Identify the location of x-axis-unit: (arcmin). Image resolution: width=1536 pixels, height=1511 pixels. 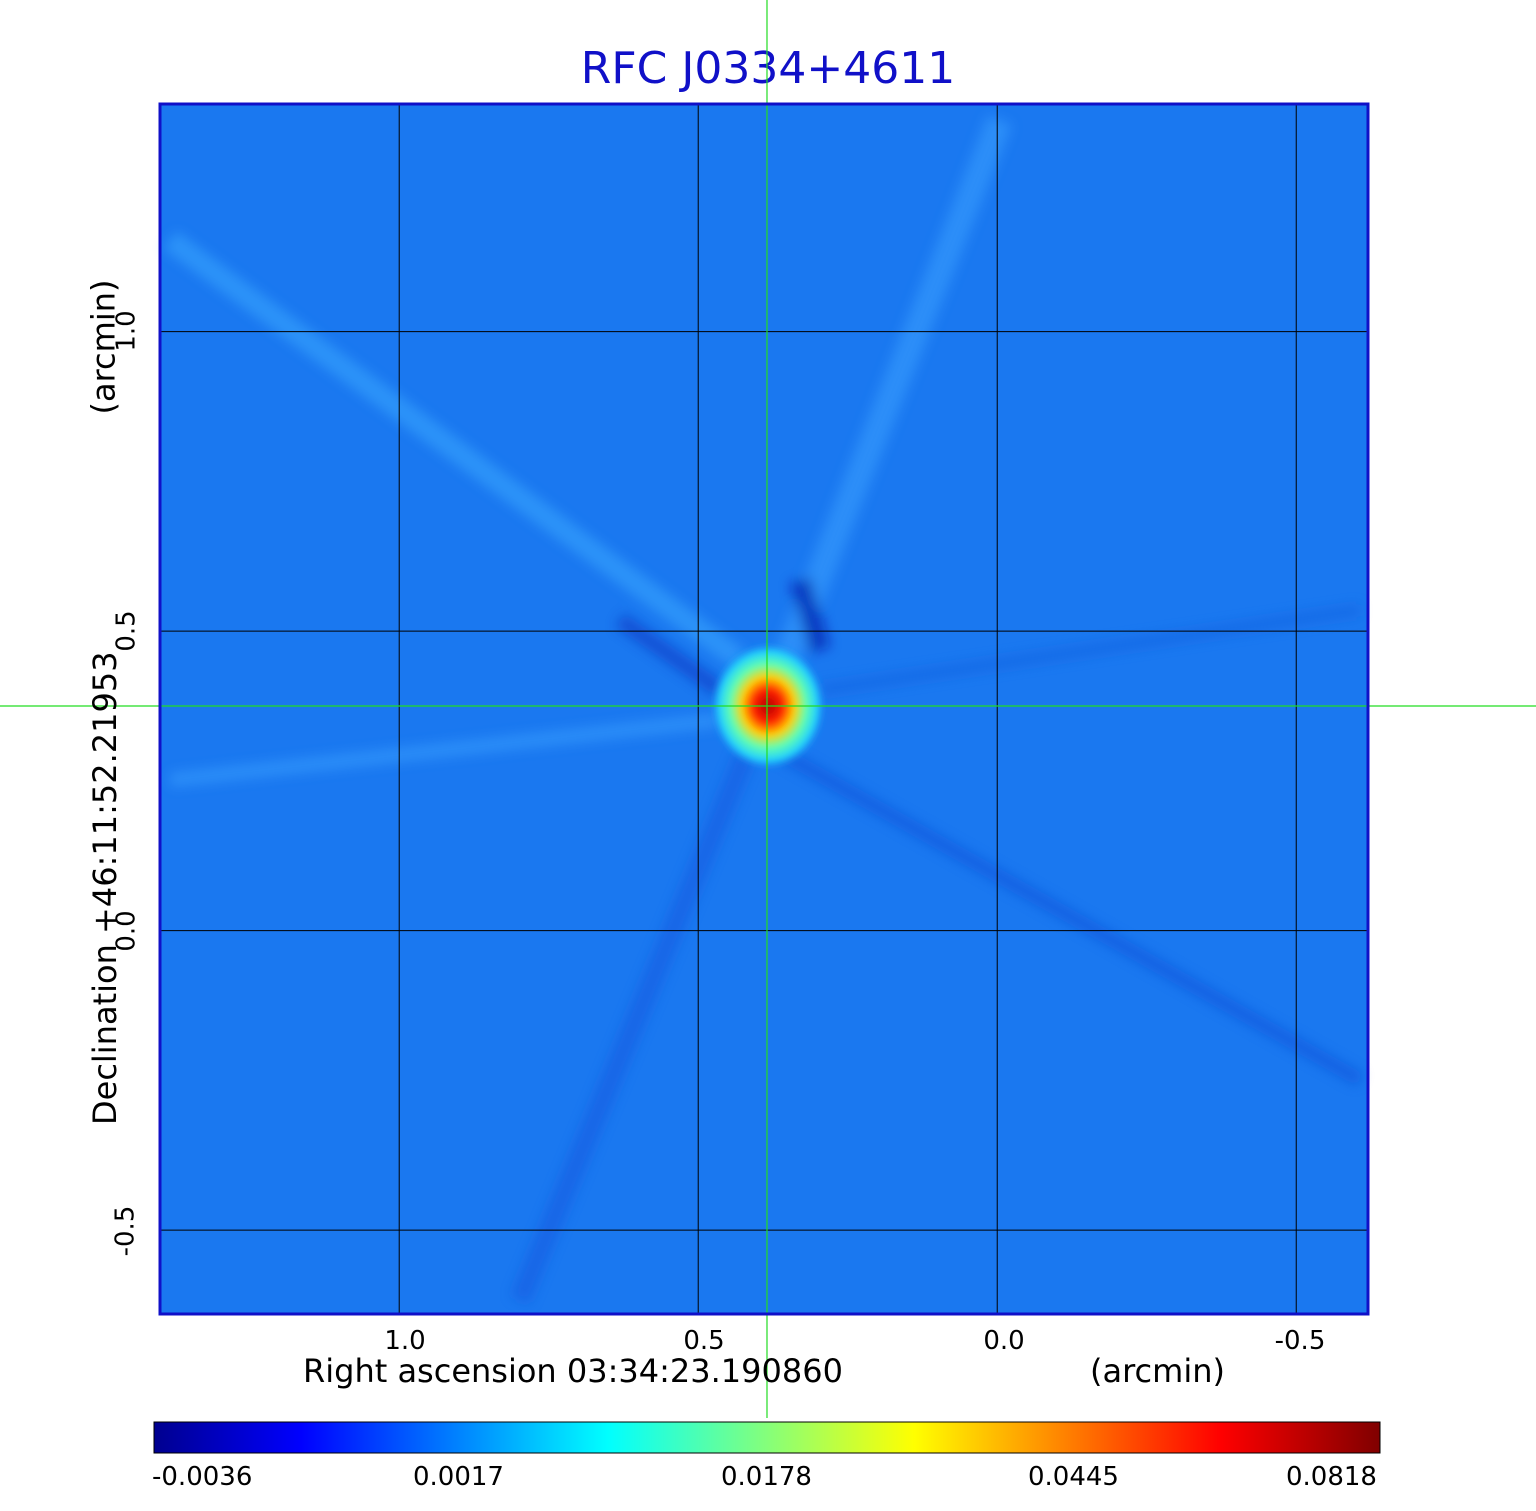
(1157, 1371).